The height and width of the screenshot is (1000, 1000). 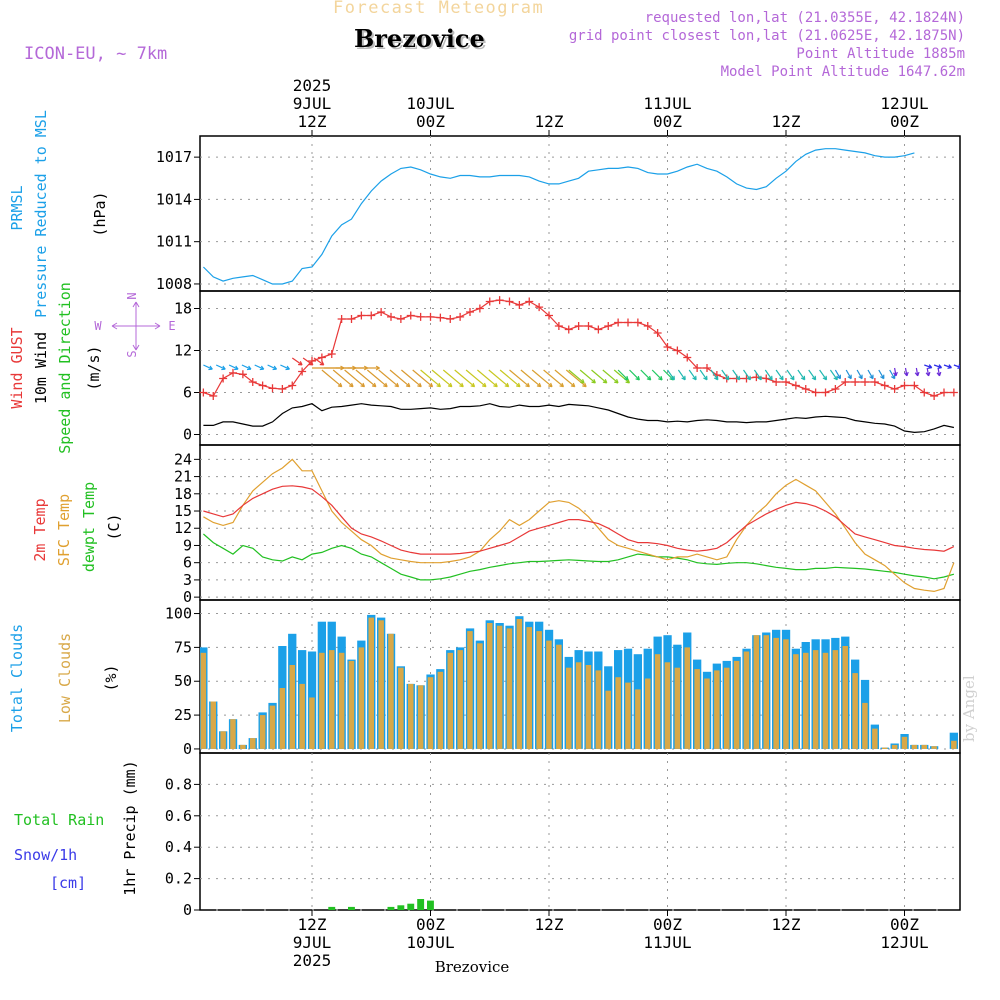 I want to click on y-tick-label: 1017, so click(x=174, y=157).